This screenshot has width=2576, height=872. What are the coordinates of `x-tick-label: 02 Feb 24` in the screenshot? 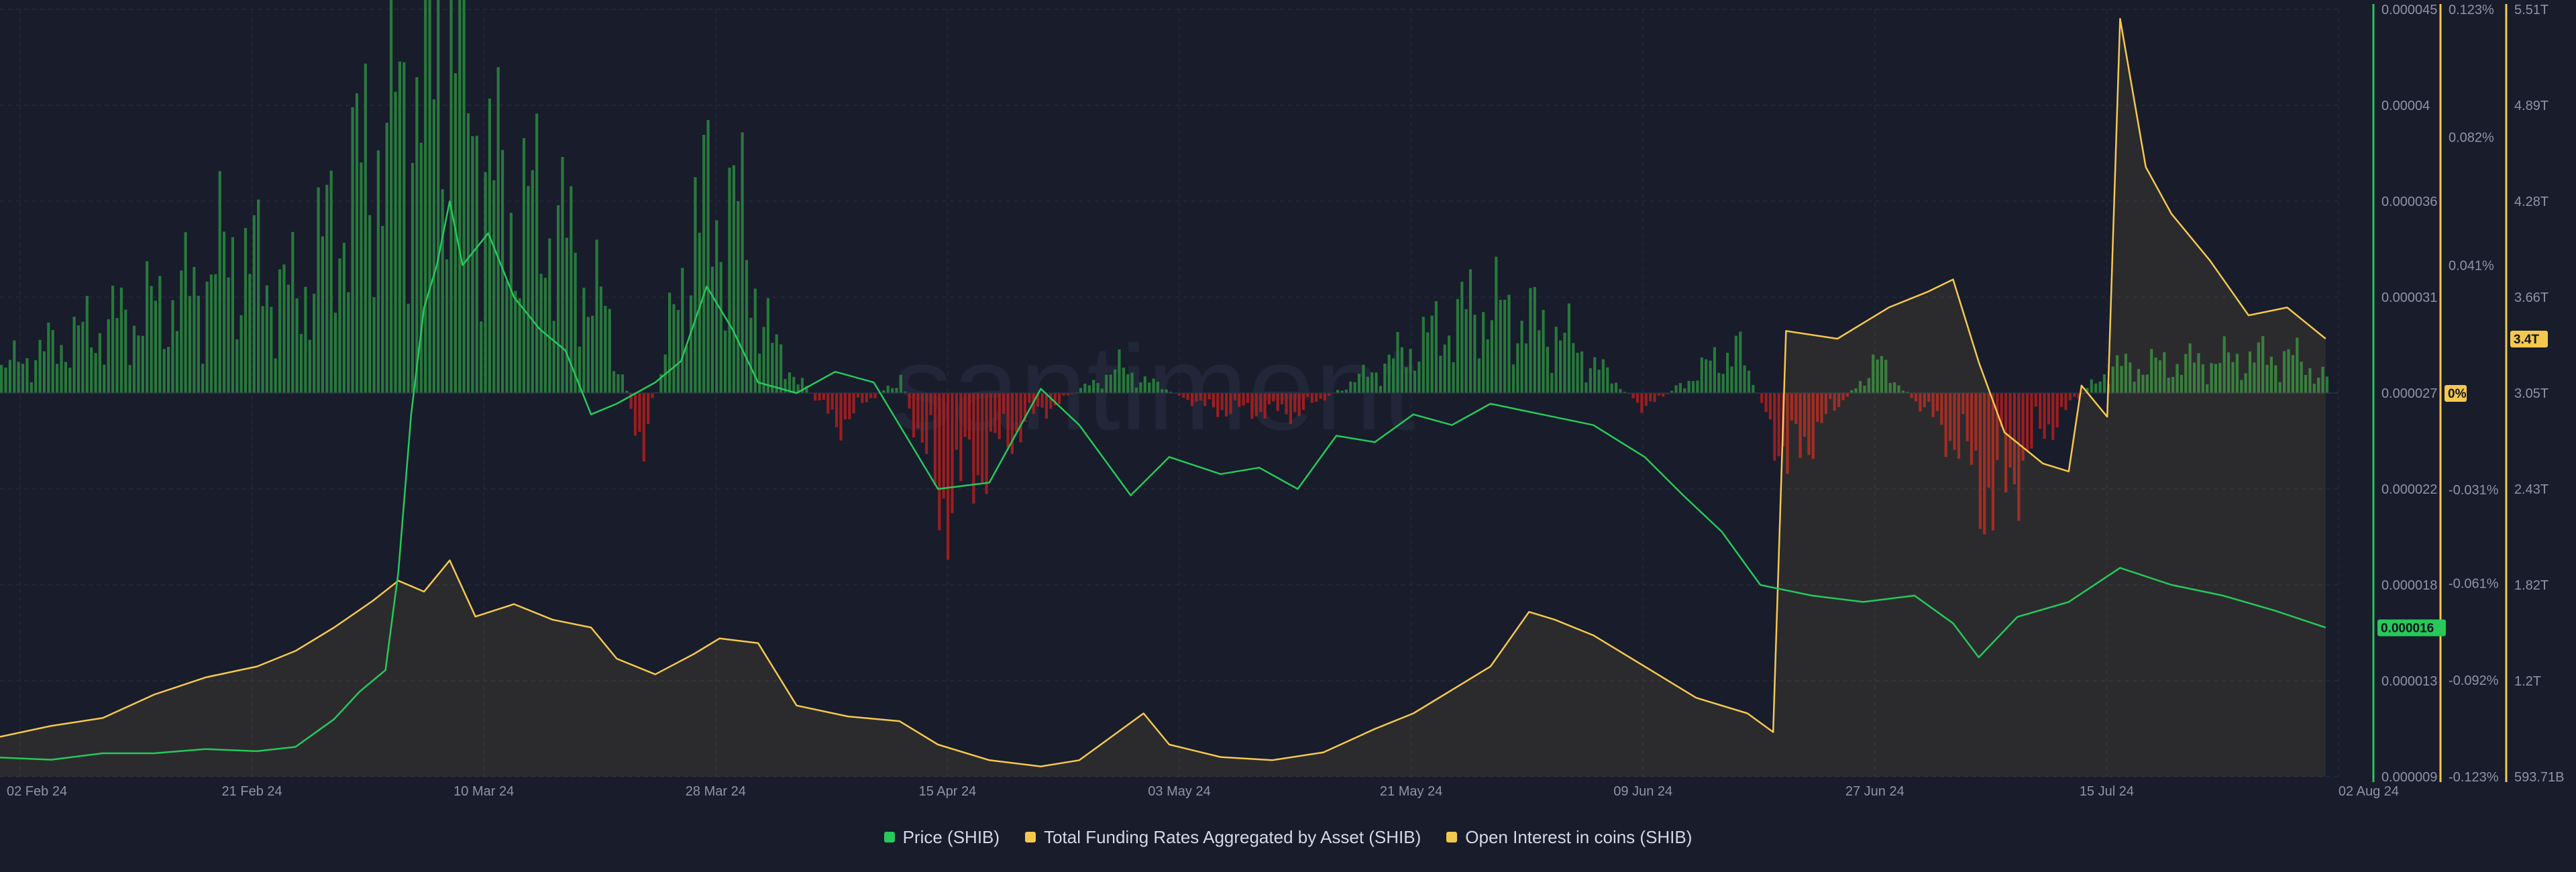 It's located at (37, 791).